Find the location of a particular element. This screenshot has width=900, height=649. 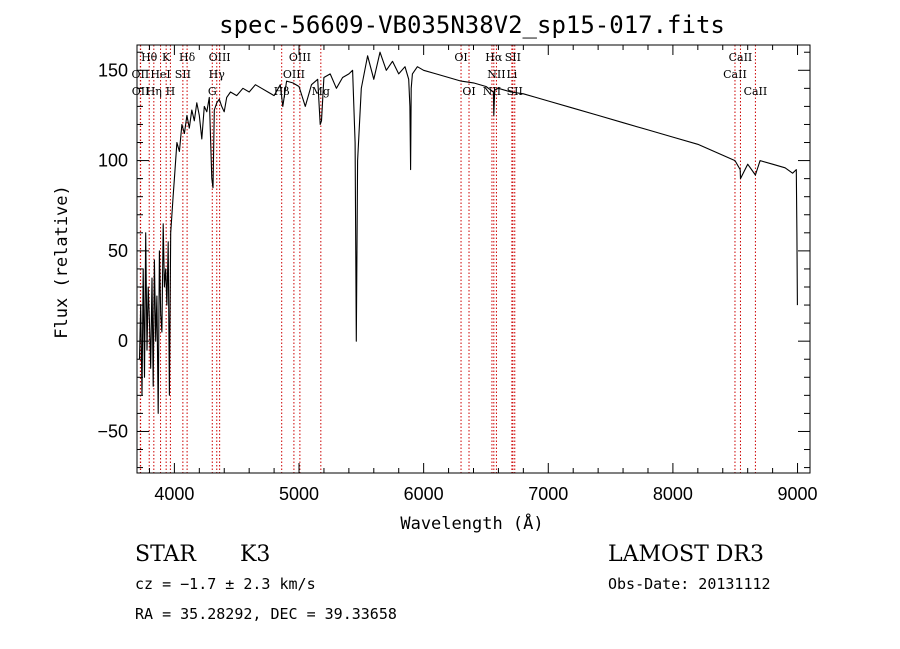

redshift-velocity: cz = −1.7 ± 2.3 km/s is located at coordinates (225, 584).